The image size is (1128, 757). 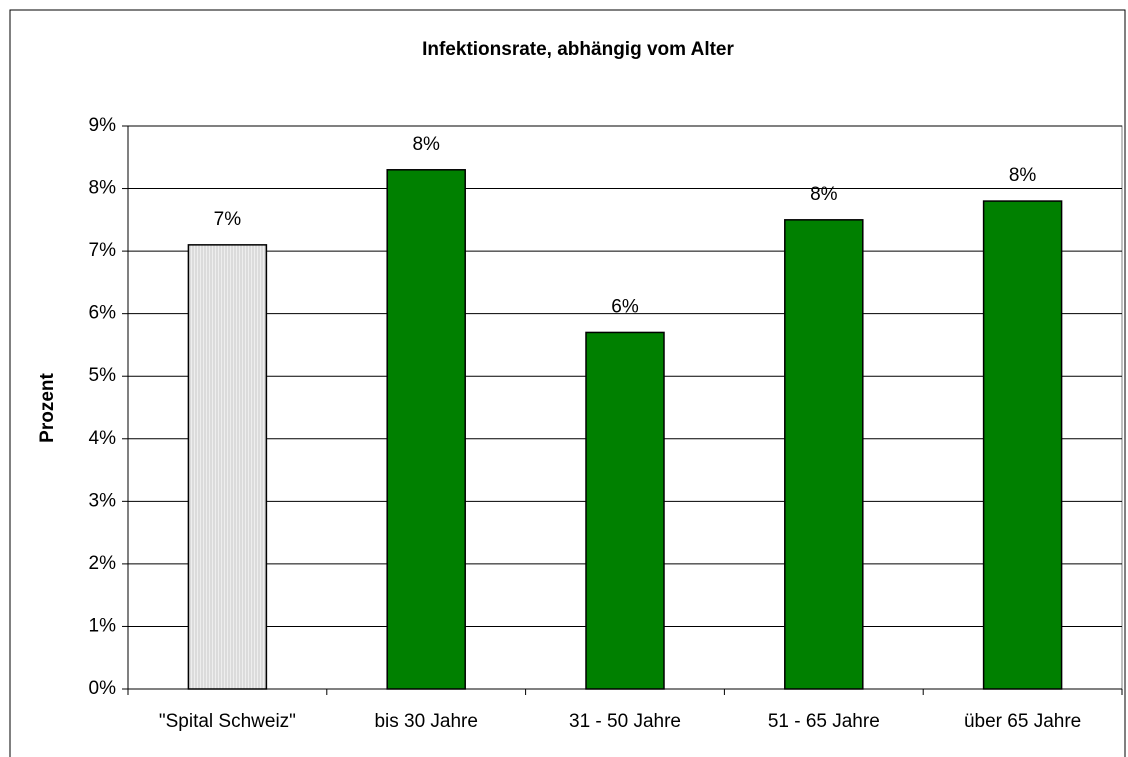 I want to click on y-tick-label: 9%, so click(x=103, y=125).